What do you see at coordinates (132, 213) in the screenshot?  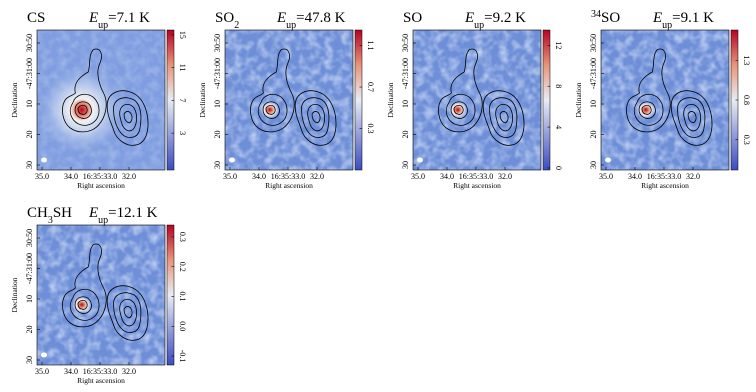 I see `energy-value: =12.1 K` at bounding box center [132, 213].